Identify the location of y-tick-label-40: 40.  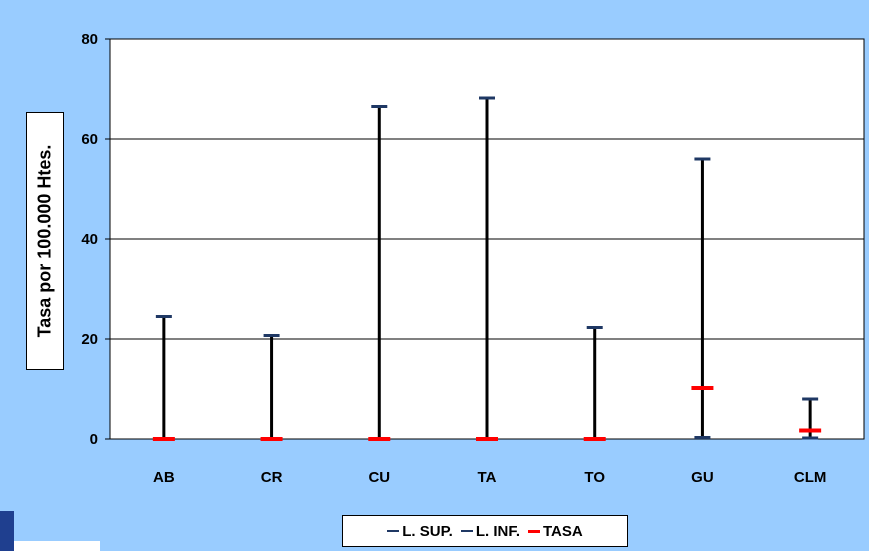
(89, 239).